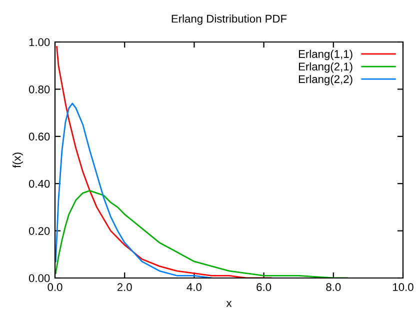 The width and height of the screenshot is (420, 320). I want to click on chart-title: Erlang Distribution PDF, so click(229, 19).